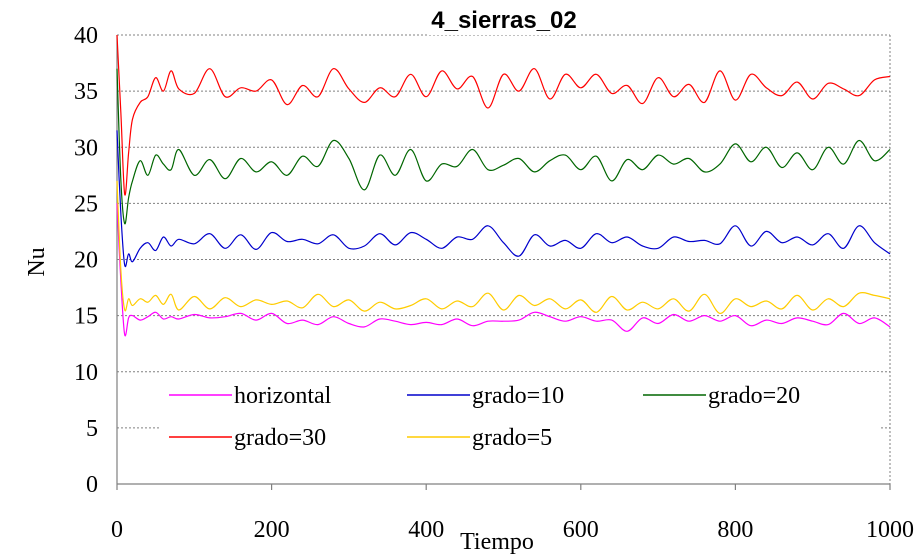 The height and width of the screenshot is (555, 924). I want to click on legend-label-4: grado=30, so click(280, 438).